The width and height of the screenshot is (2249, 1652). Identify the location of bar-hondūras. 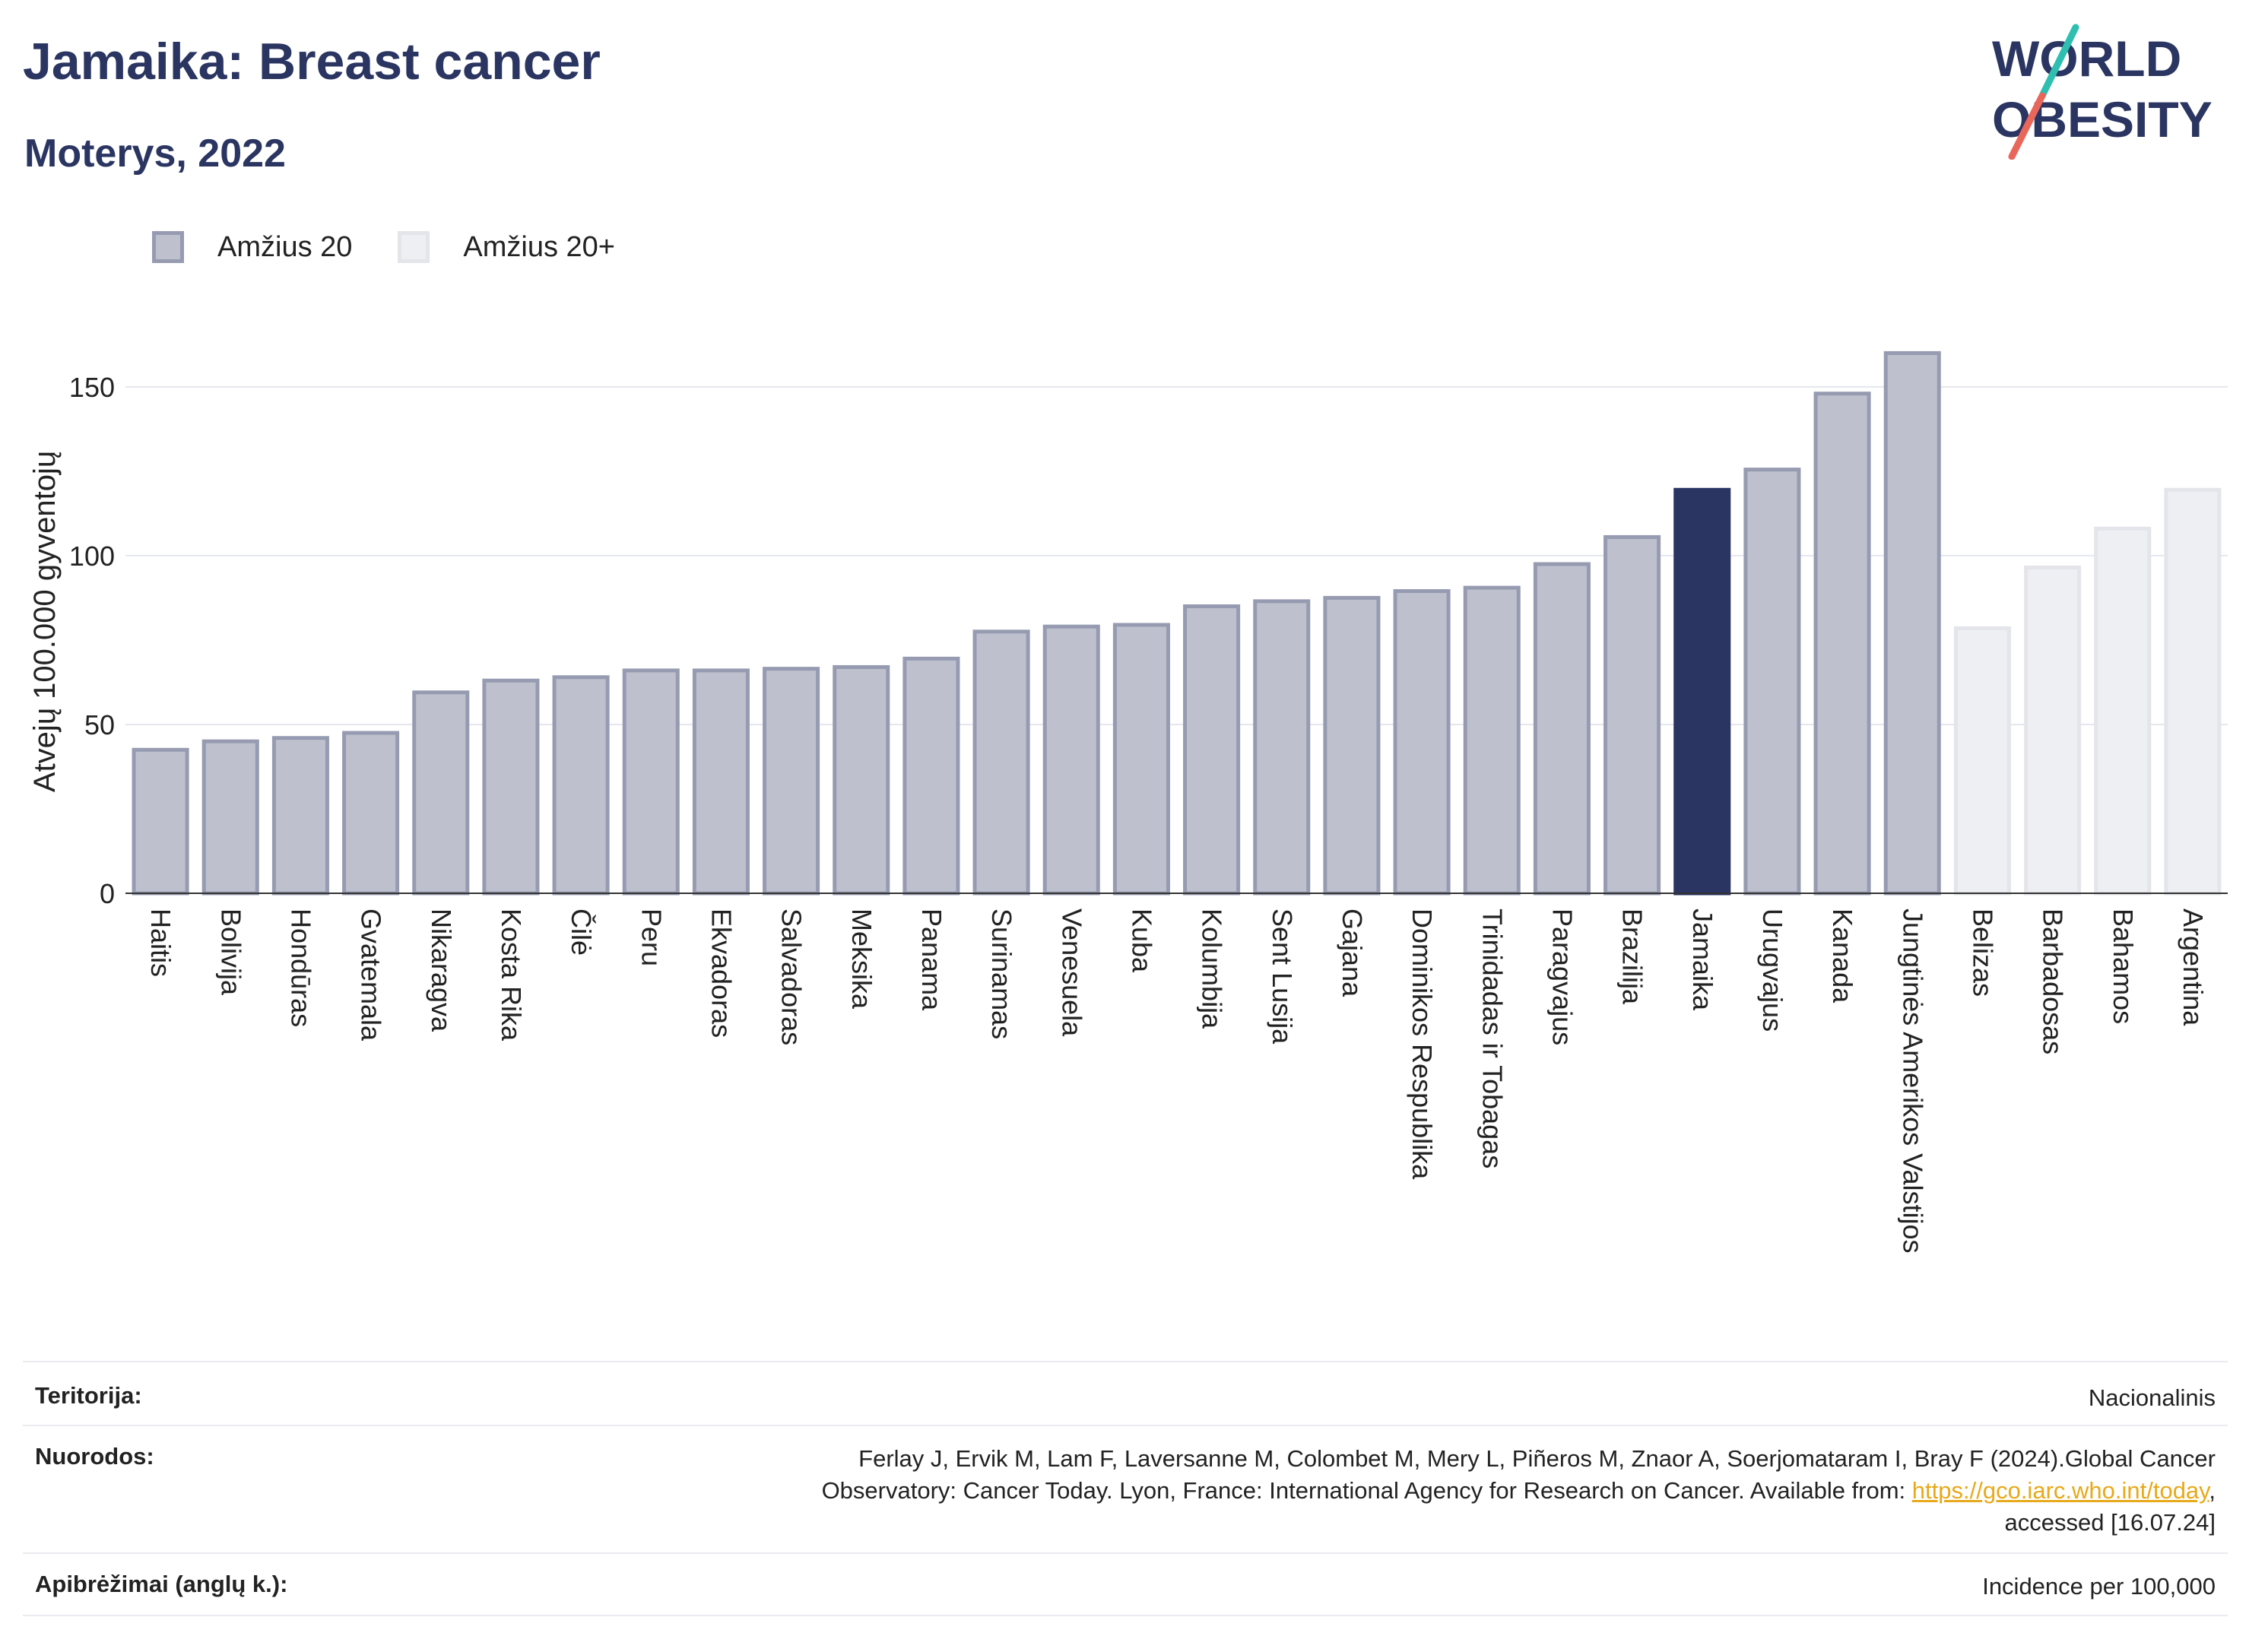
(300, 816).